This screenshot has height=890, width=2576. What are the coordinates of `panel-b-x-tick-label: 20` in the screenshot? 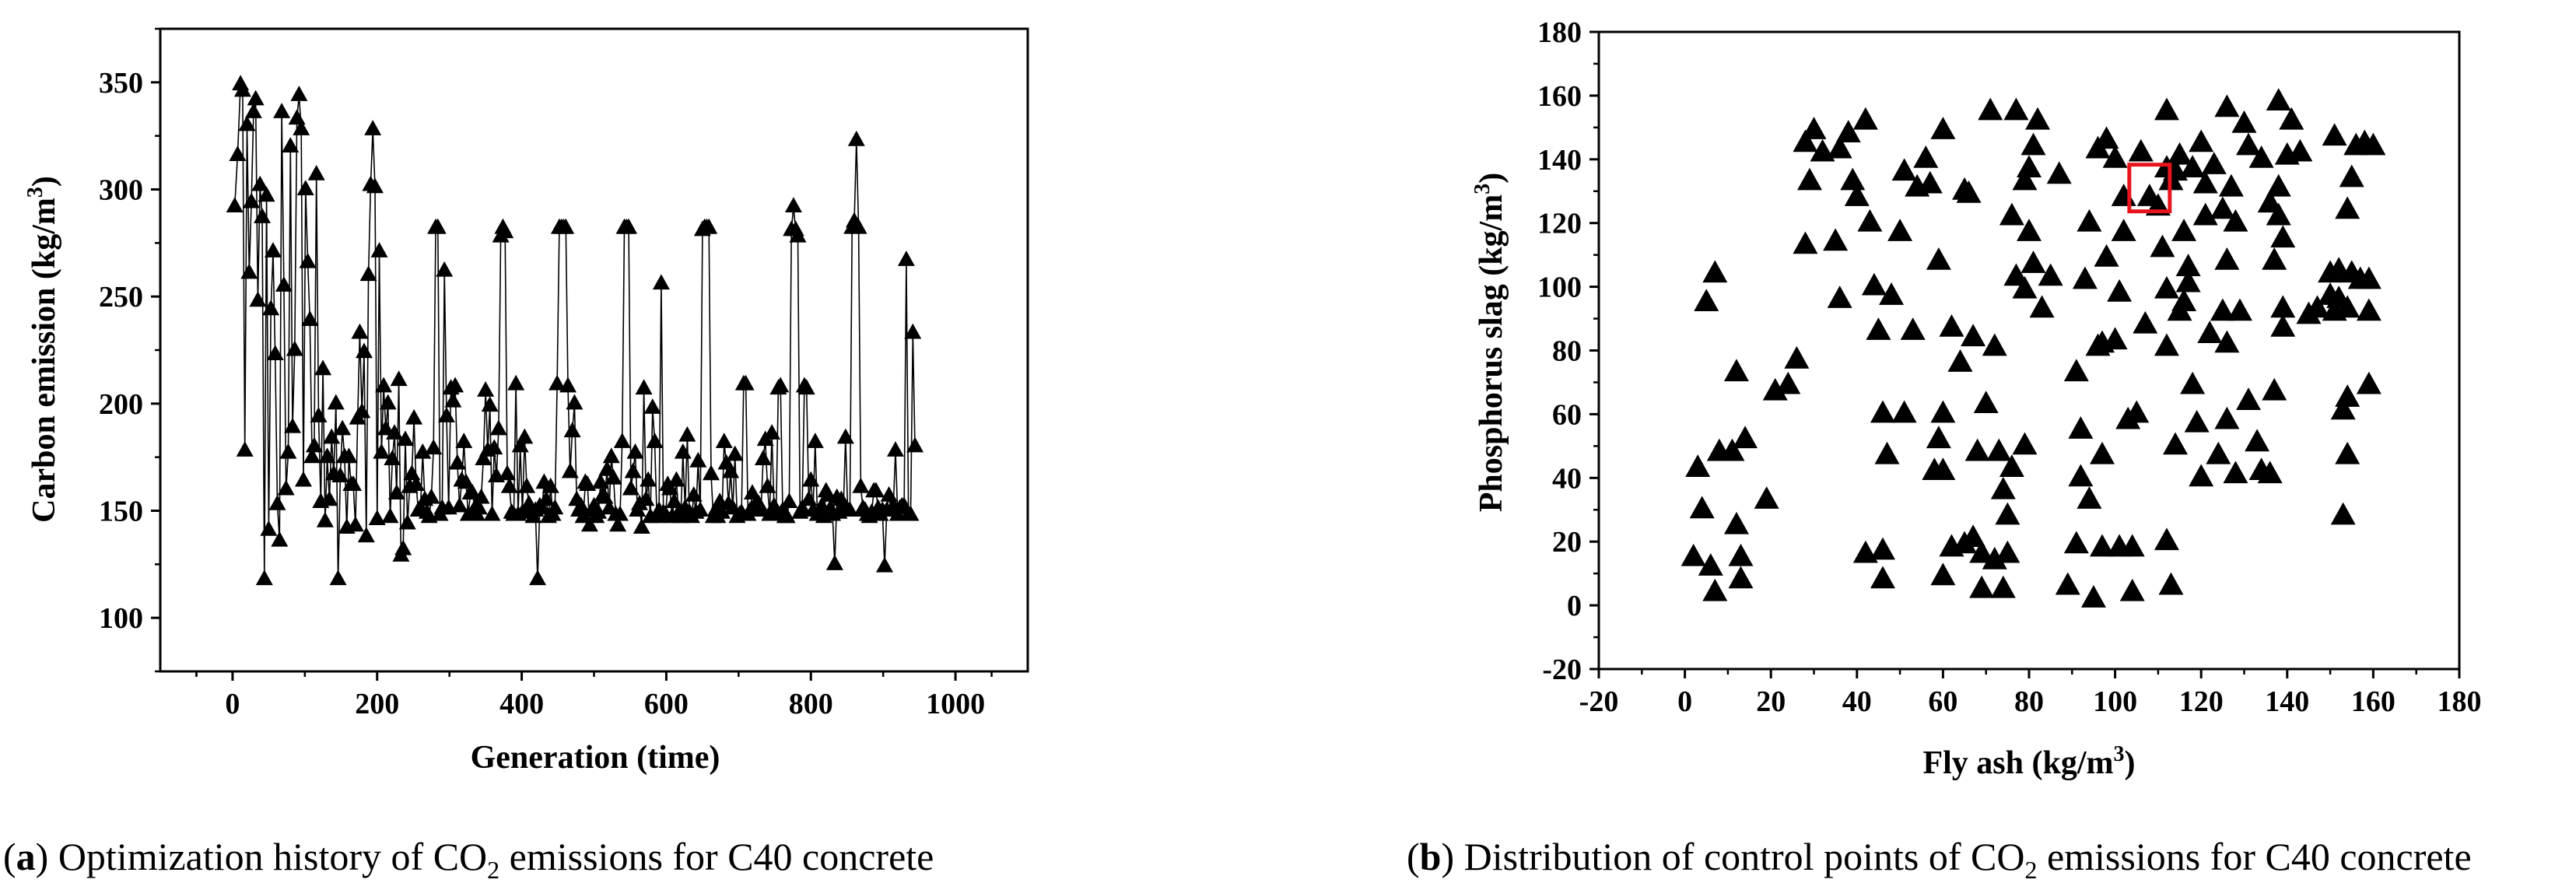 It's located at (1771, 702).